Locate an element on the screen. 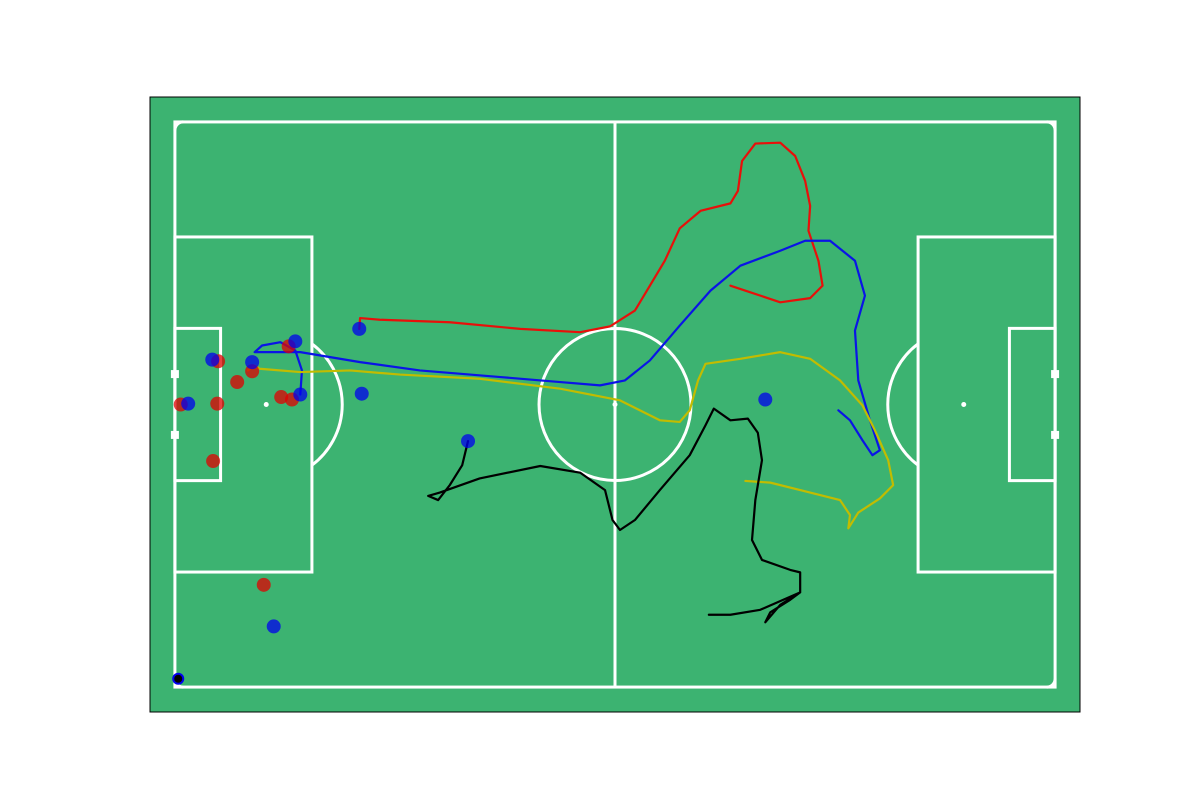 The image size is (1200, 800). penalty-arc is located at coordinates (902, 404).